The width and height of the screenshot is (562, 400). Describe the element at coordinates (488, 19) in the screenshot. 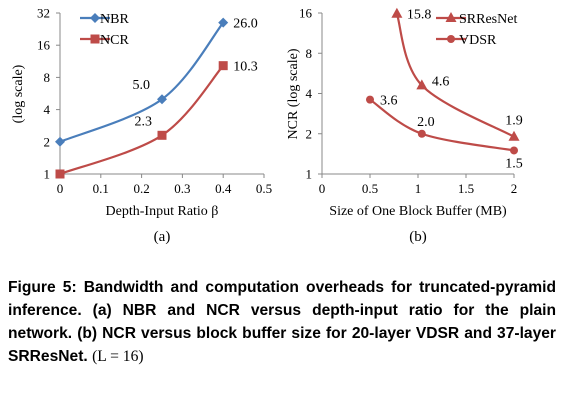

I see `legend-label-srresnet: SRResNet` at that location.